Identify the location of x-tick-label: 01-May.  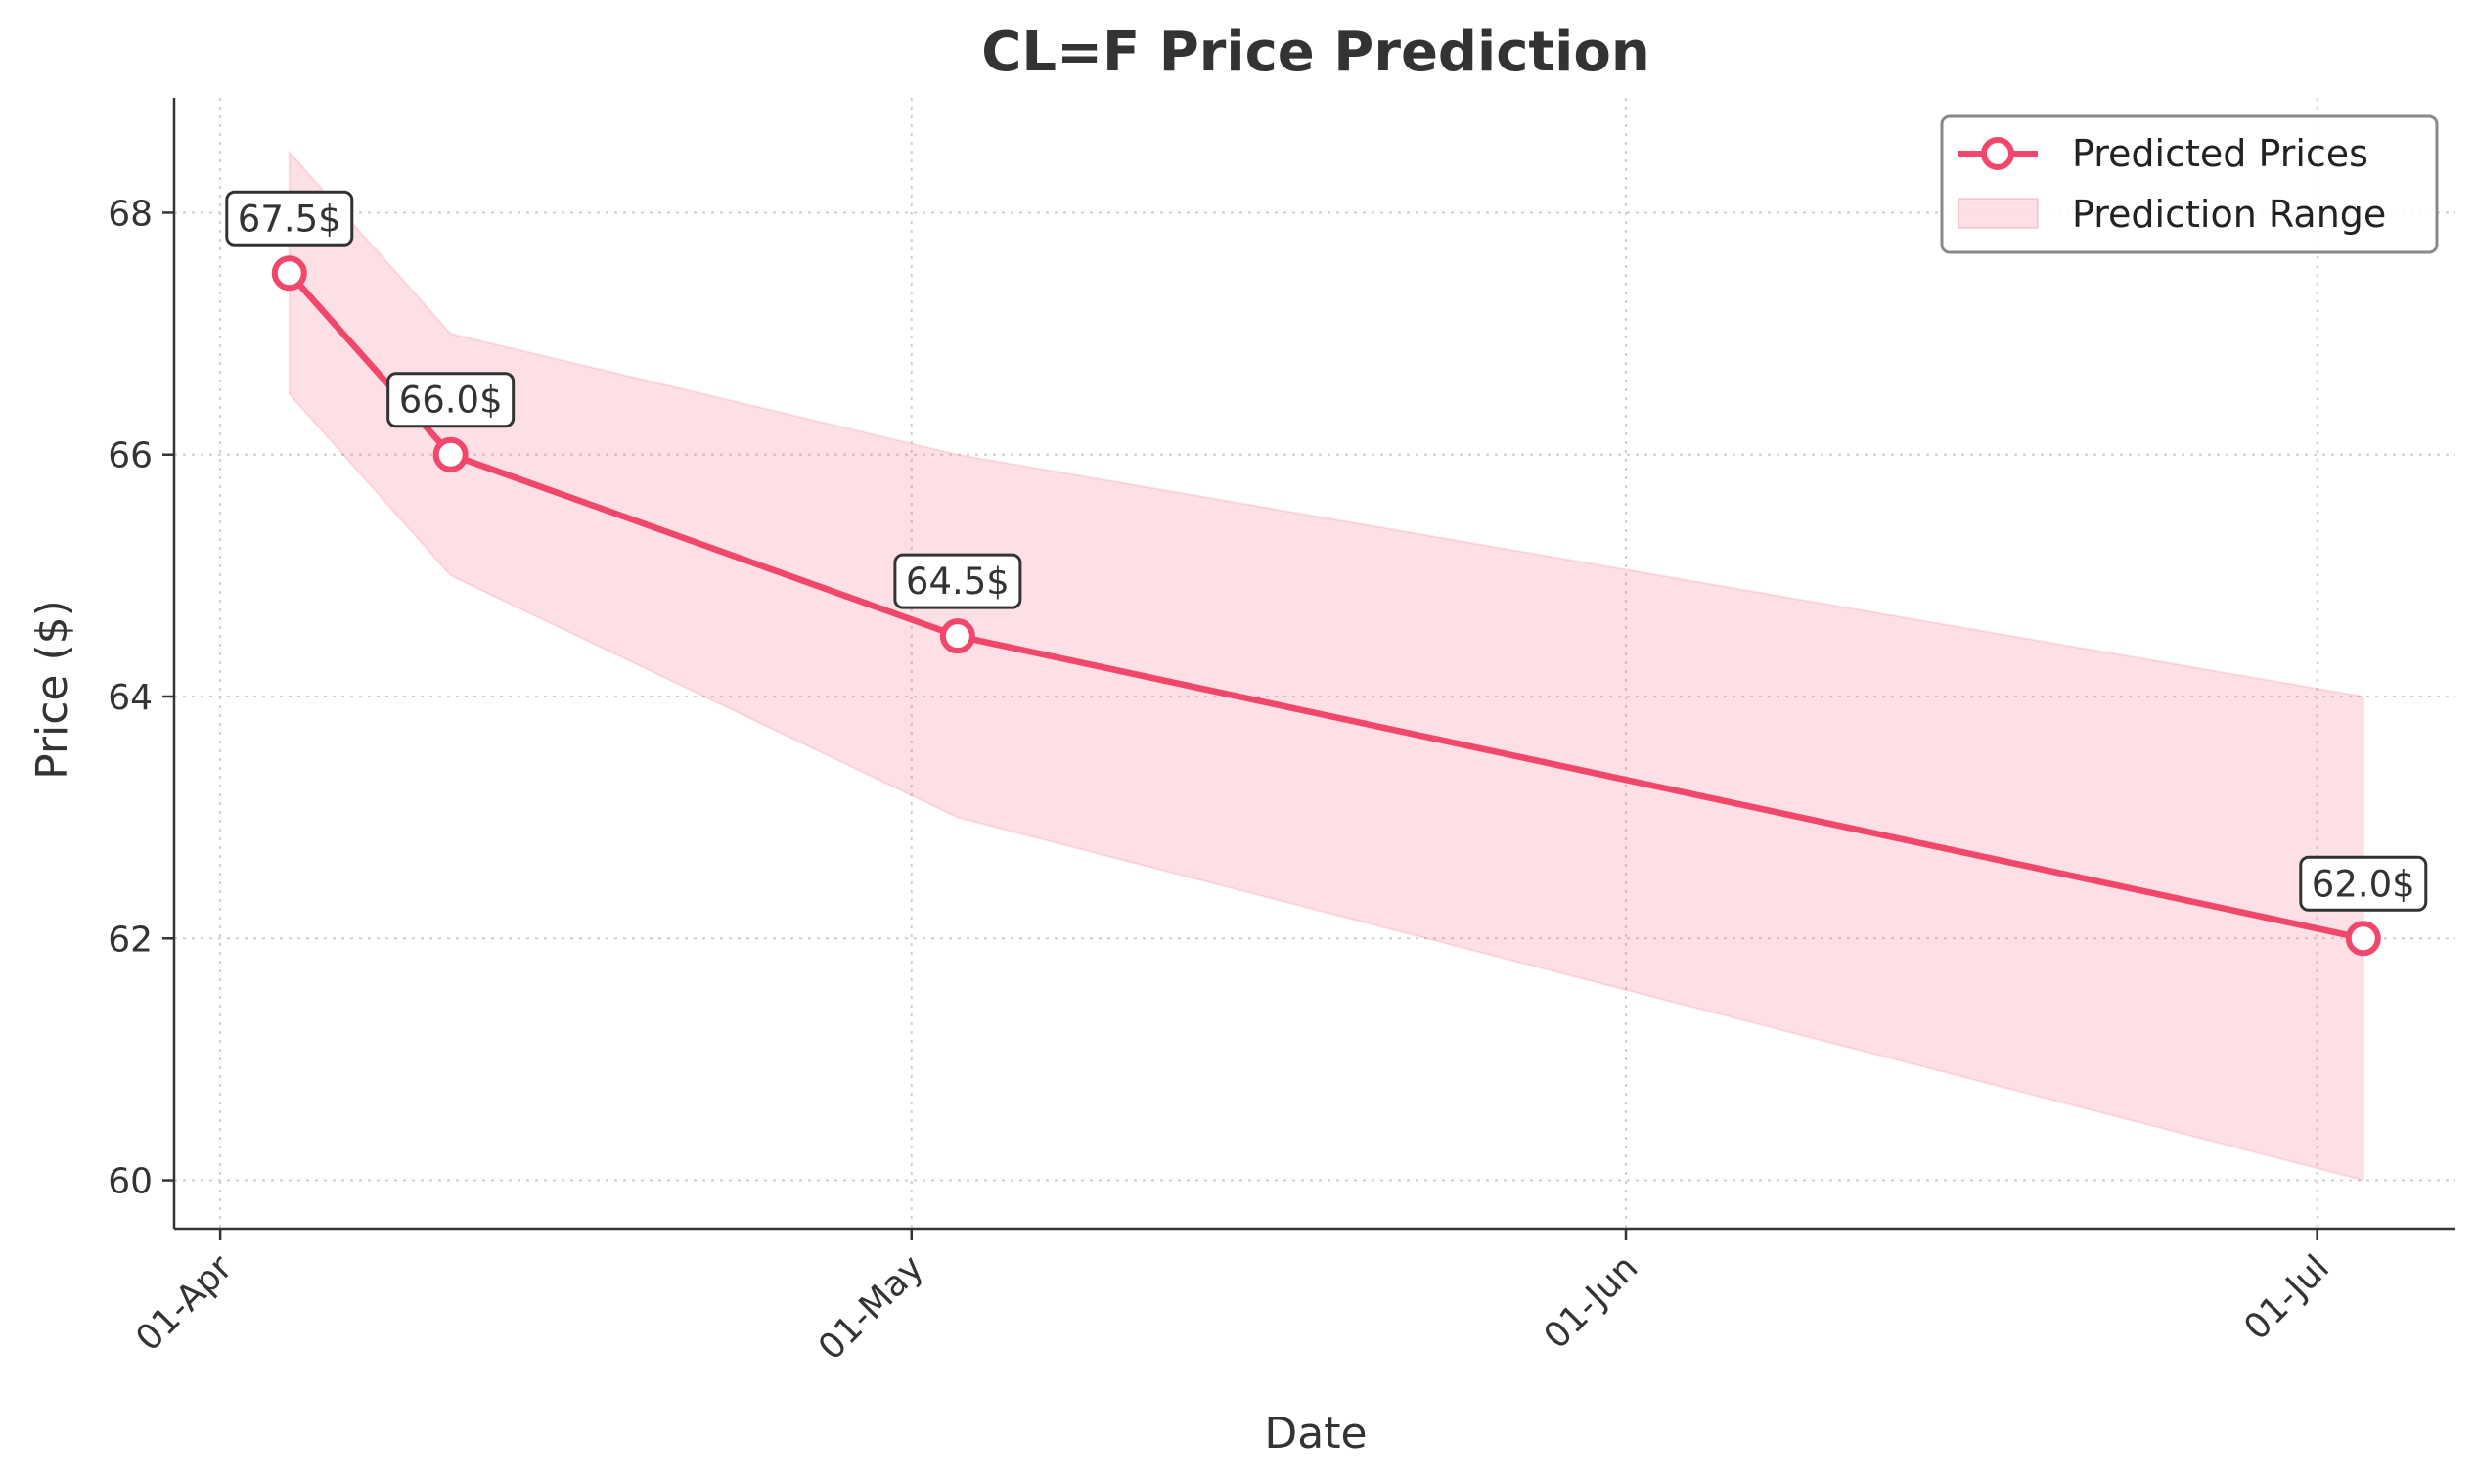
(871, 1307).